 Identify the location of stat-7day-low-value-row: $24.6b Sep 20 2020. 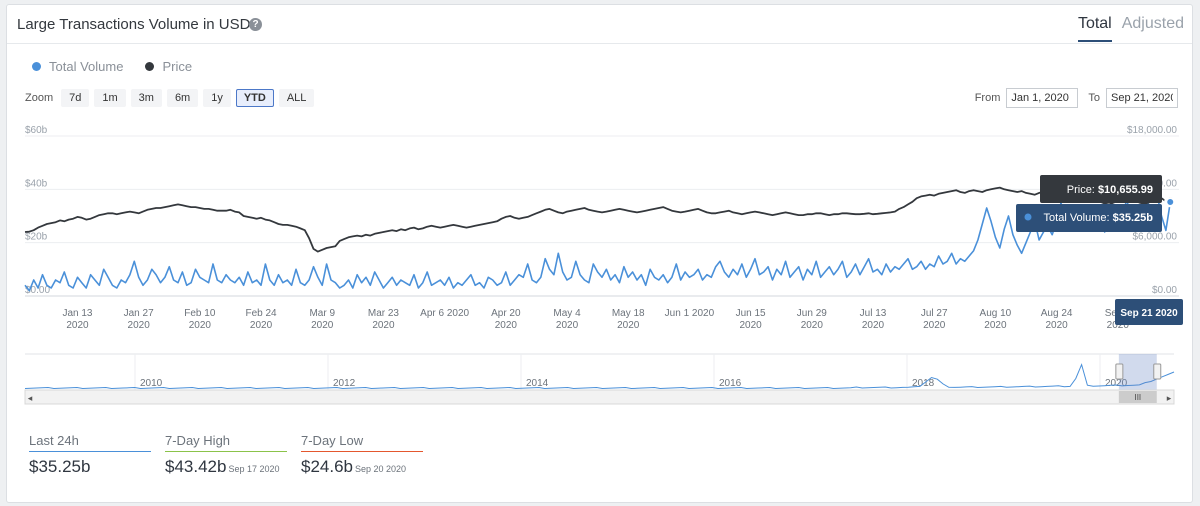
(362, 467).